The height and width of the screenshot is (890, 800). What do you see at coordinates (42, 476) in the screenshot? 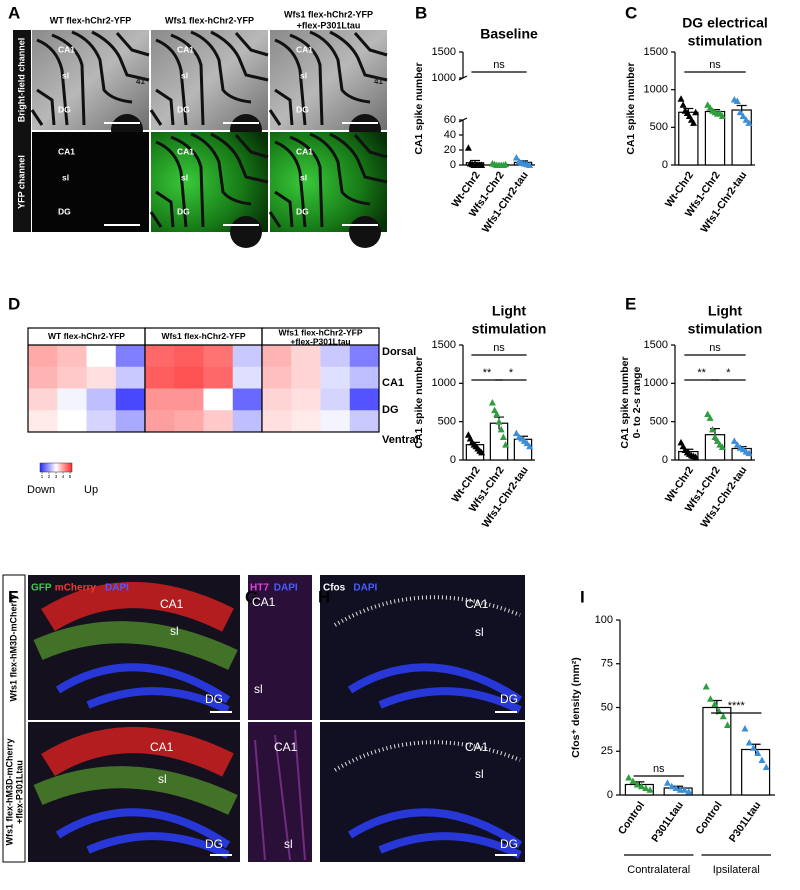
I see `color-bar-tick-label: 1` at bounding box center [42, 476].